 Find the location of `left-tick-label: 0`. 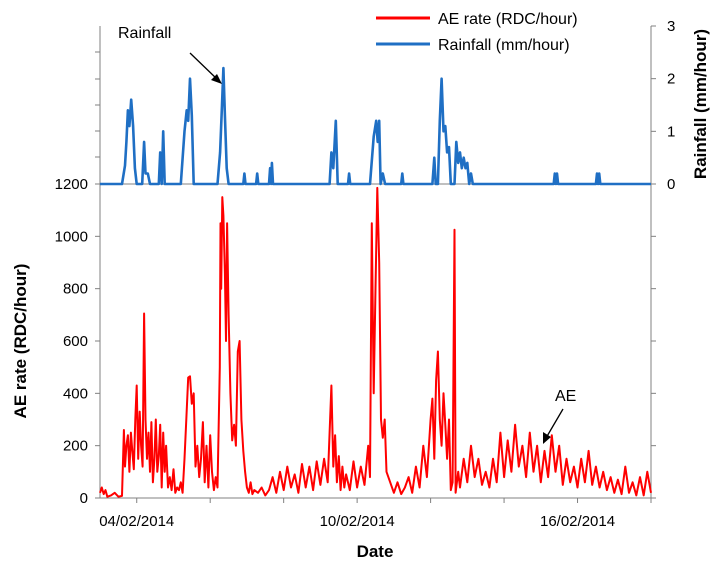

left-tick-label: 0 is located at coordinates (84, 498).